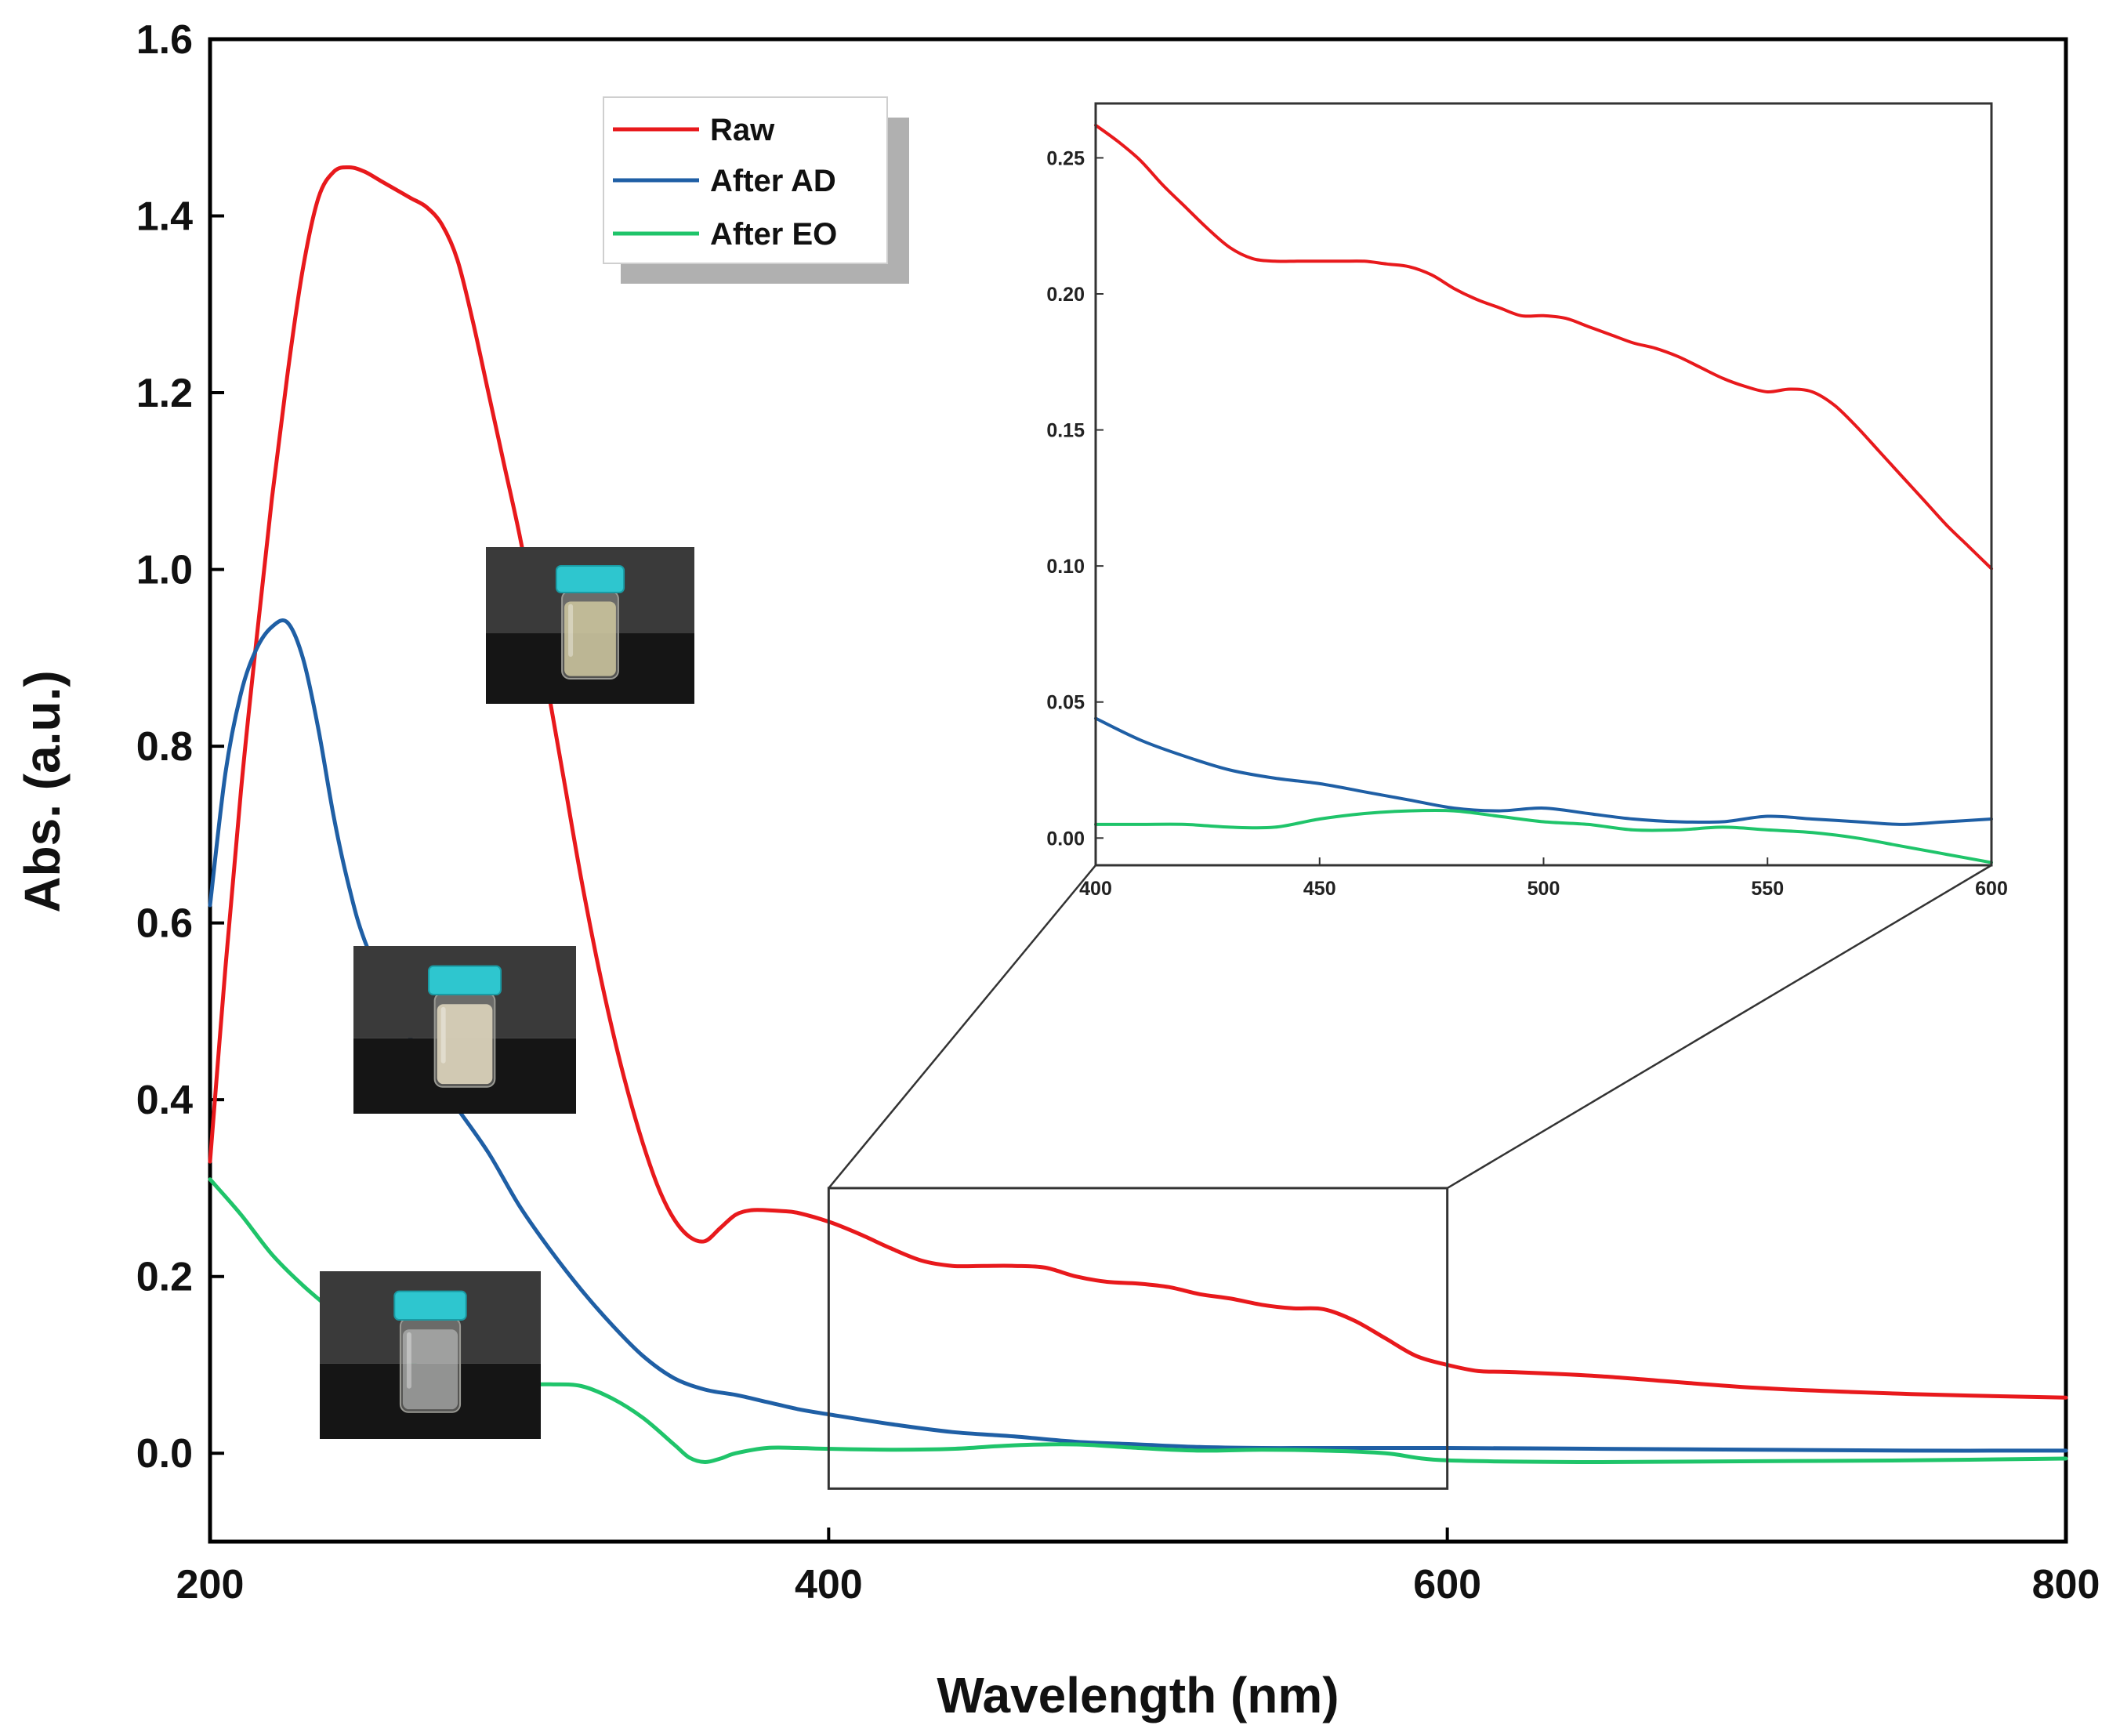 This screenshot has height=1736, width=2120. I want to click on main-y-tick-label: 0.6, so click(164, 924).